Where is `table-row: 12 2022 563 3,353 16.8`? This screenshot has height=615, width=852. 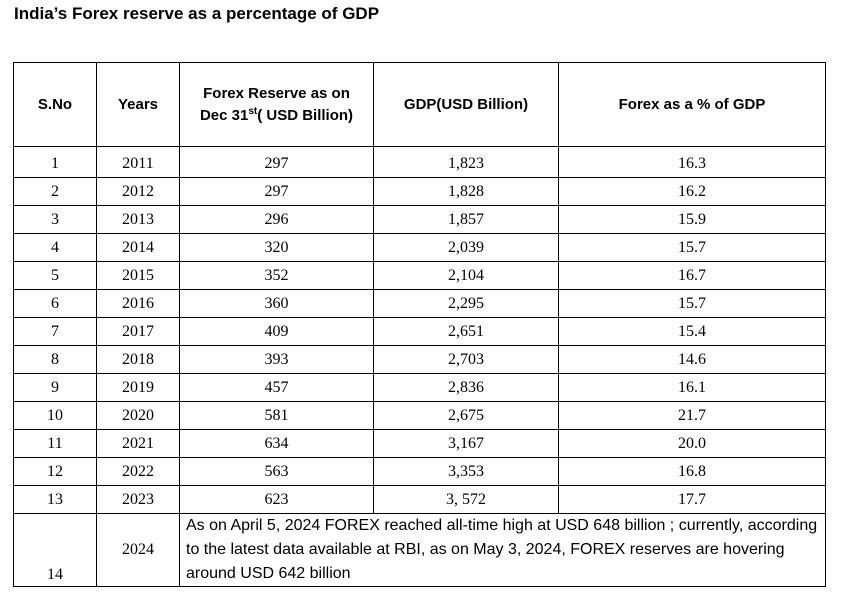 table-row: 12 2022 563 3,353 16.8 is located at coordinates (419, 471).